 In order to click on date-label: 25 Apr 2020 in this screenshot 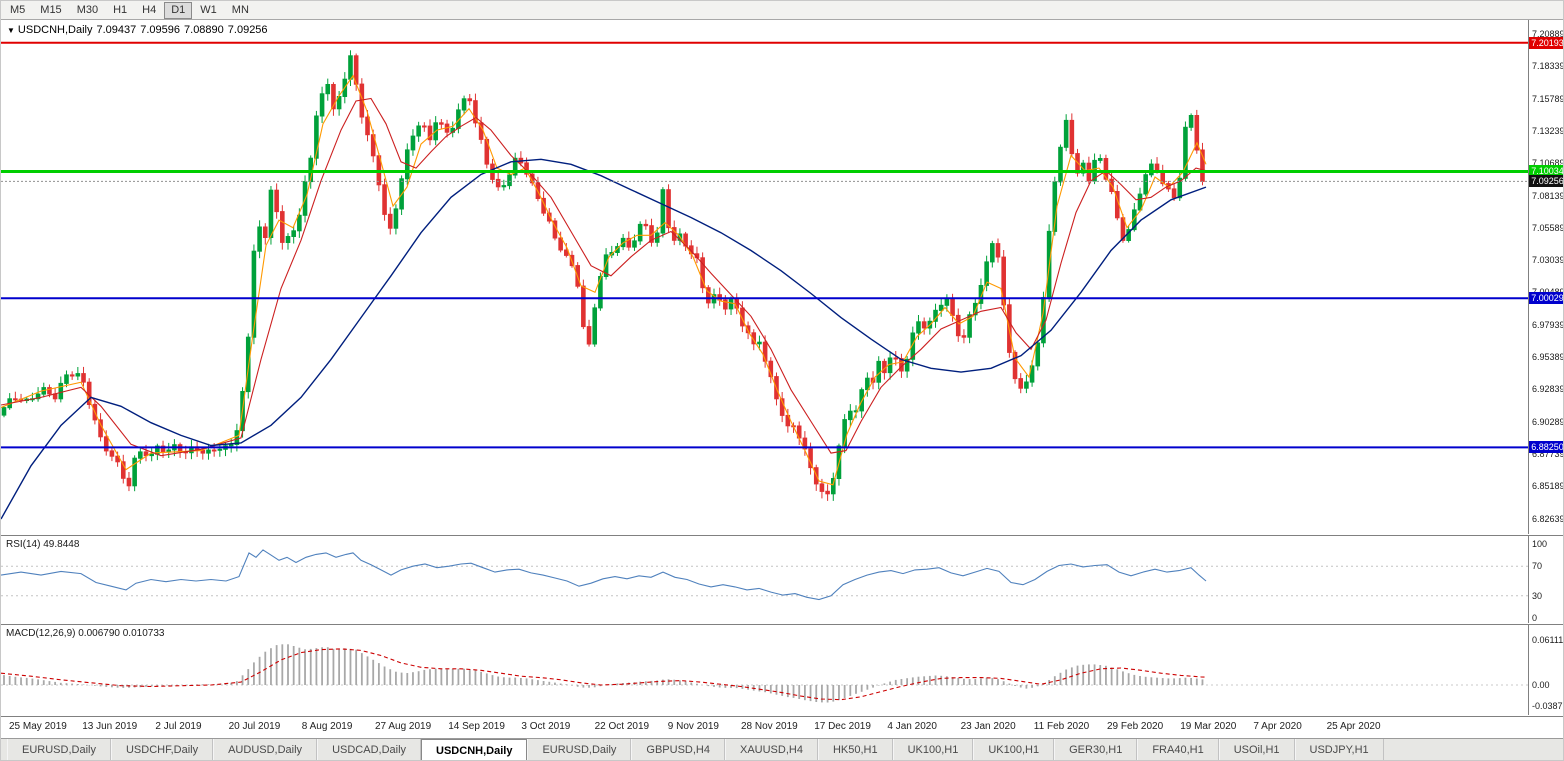, I will do `click(1353, 726)`.